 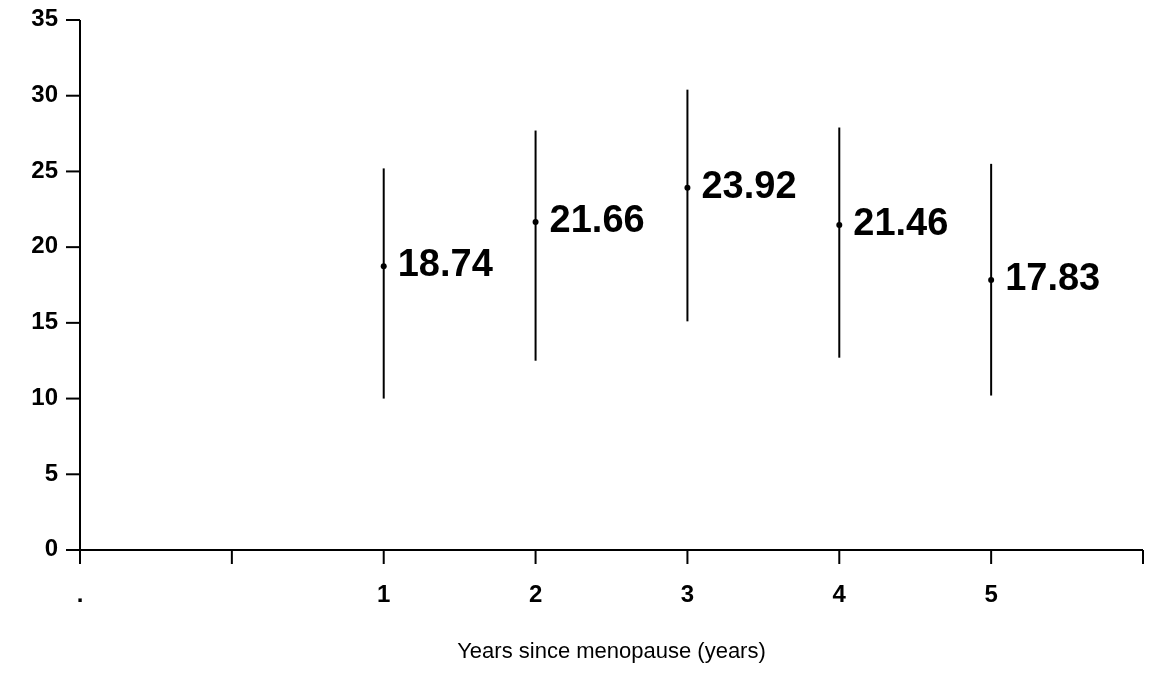 I want to click on y-tick-label: 0, so click(x=51, y=548).